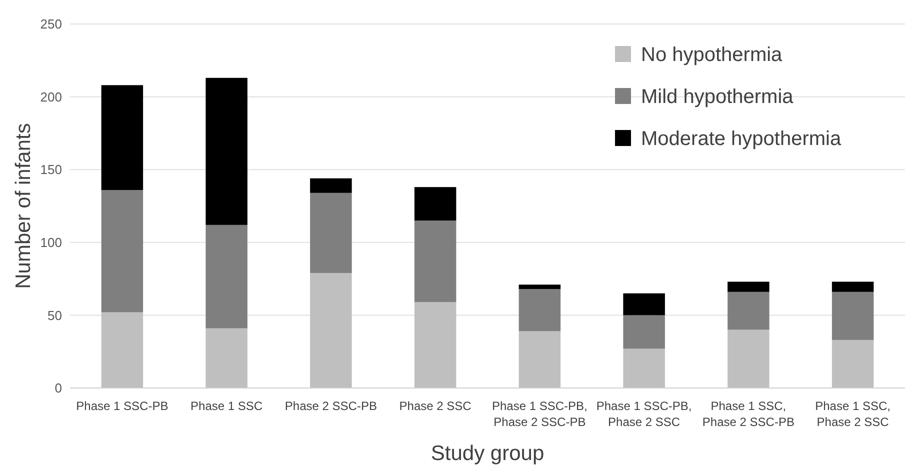 The height and width of the screenshot is (468, 923). I want to click on legend-label: Mild hypothermia, so click(717, 97).